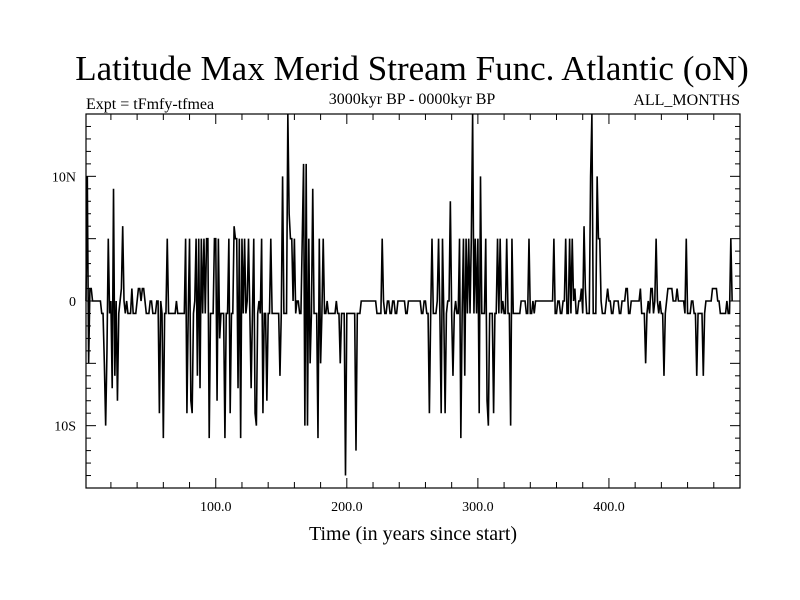 This screenshot has height=600, width=800. Describe the element at coordinates (65, 427) in the screenshot. I see `y-tick-label: 10S` at that location.